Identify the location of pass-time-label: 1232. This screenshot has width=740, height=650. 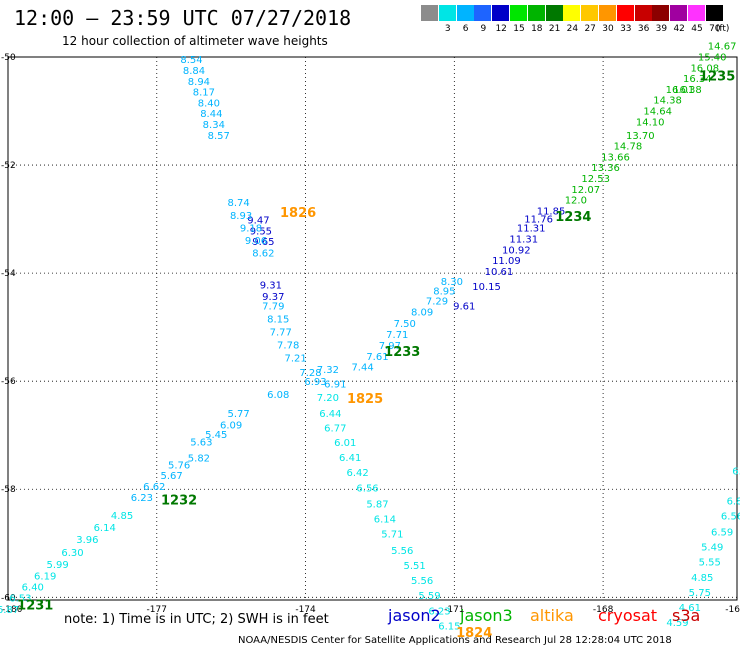
(179, 501).